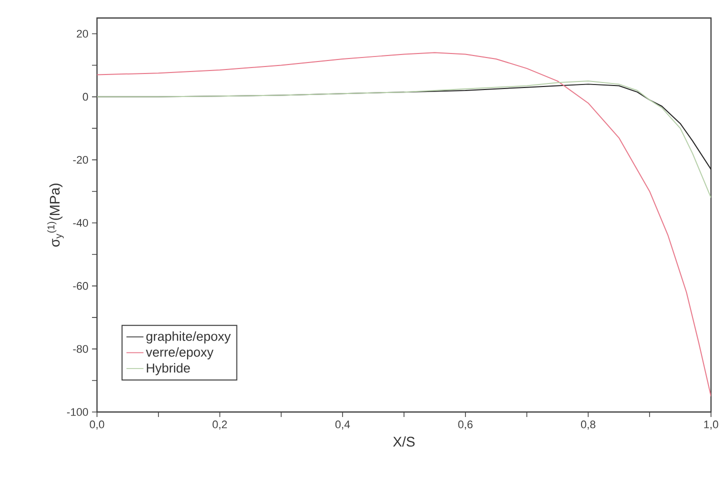 Image resolution: width=725 pixels, height=478 pixels. I want to click on x-tick-label: 0,8, so click(588, 425).